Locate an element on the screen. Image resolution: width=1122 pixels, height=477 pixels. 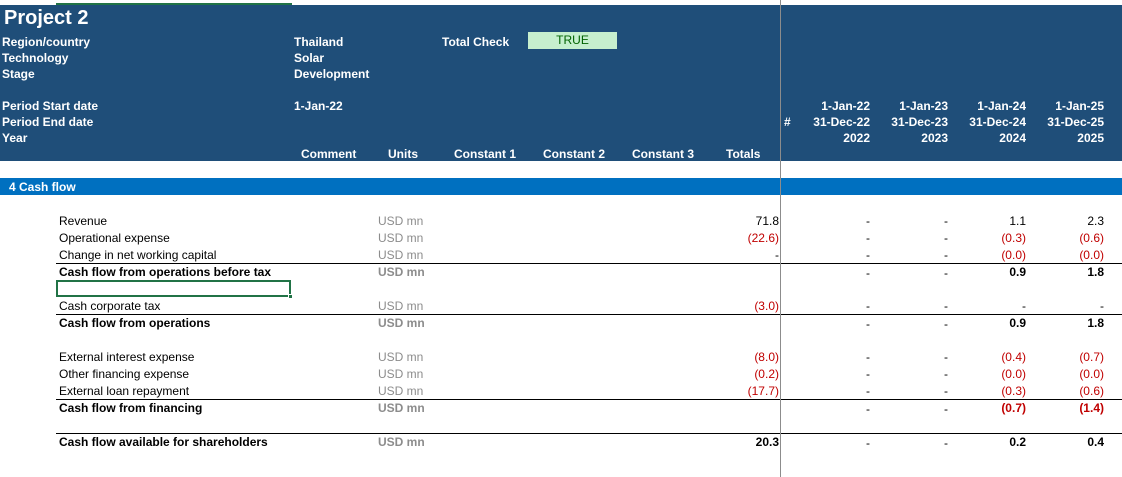
row-2023-cfo: - is located at coordinates (946, 324).